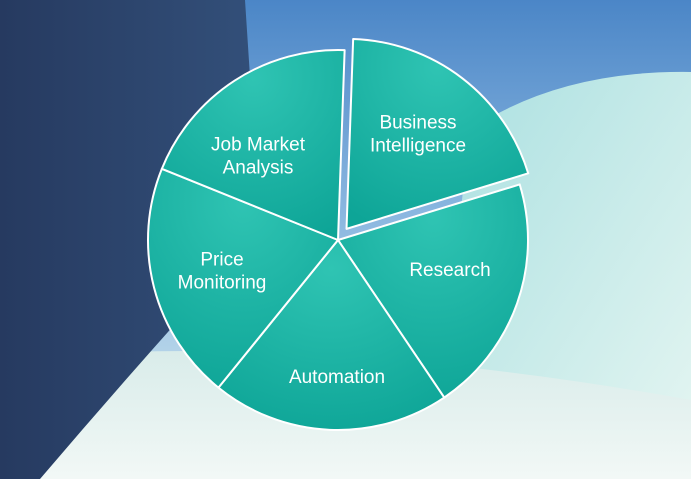 The width and height of the screenshot is (691, 479). I want to click on segment-label-line: Research, so click(449, 270).